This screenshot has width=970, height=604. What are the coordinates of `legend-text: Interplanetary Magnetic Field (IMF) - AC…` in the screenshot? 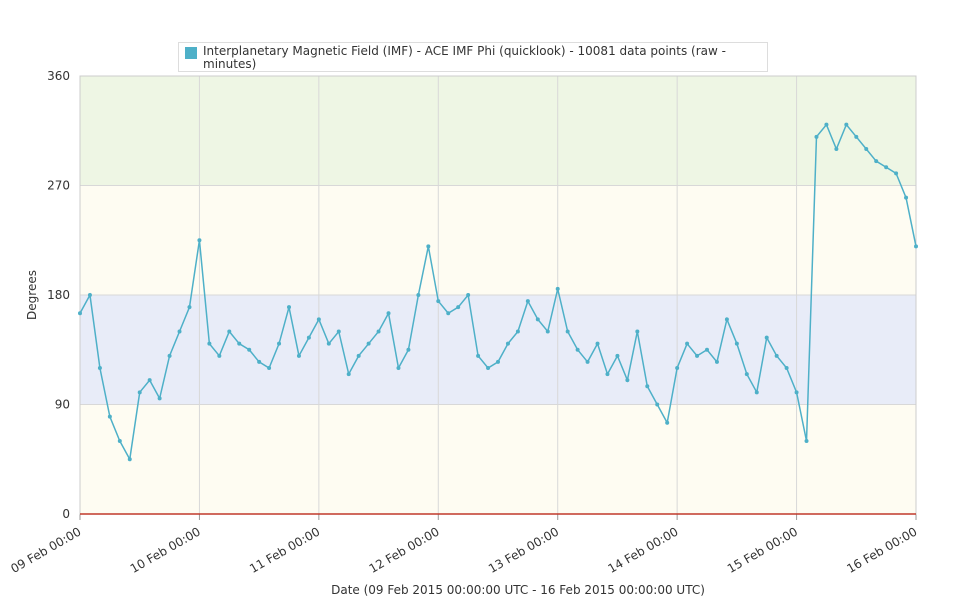 It's located at (464, 57).